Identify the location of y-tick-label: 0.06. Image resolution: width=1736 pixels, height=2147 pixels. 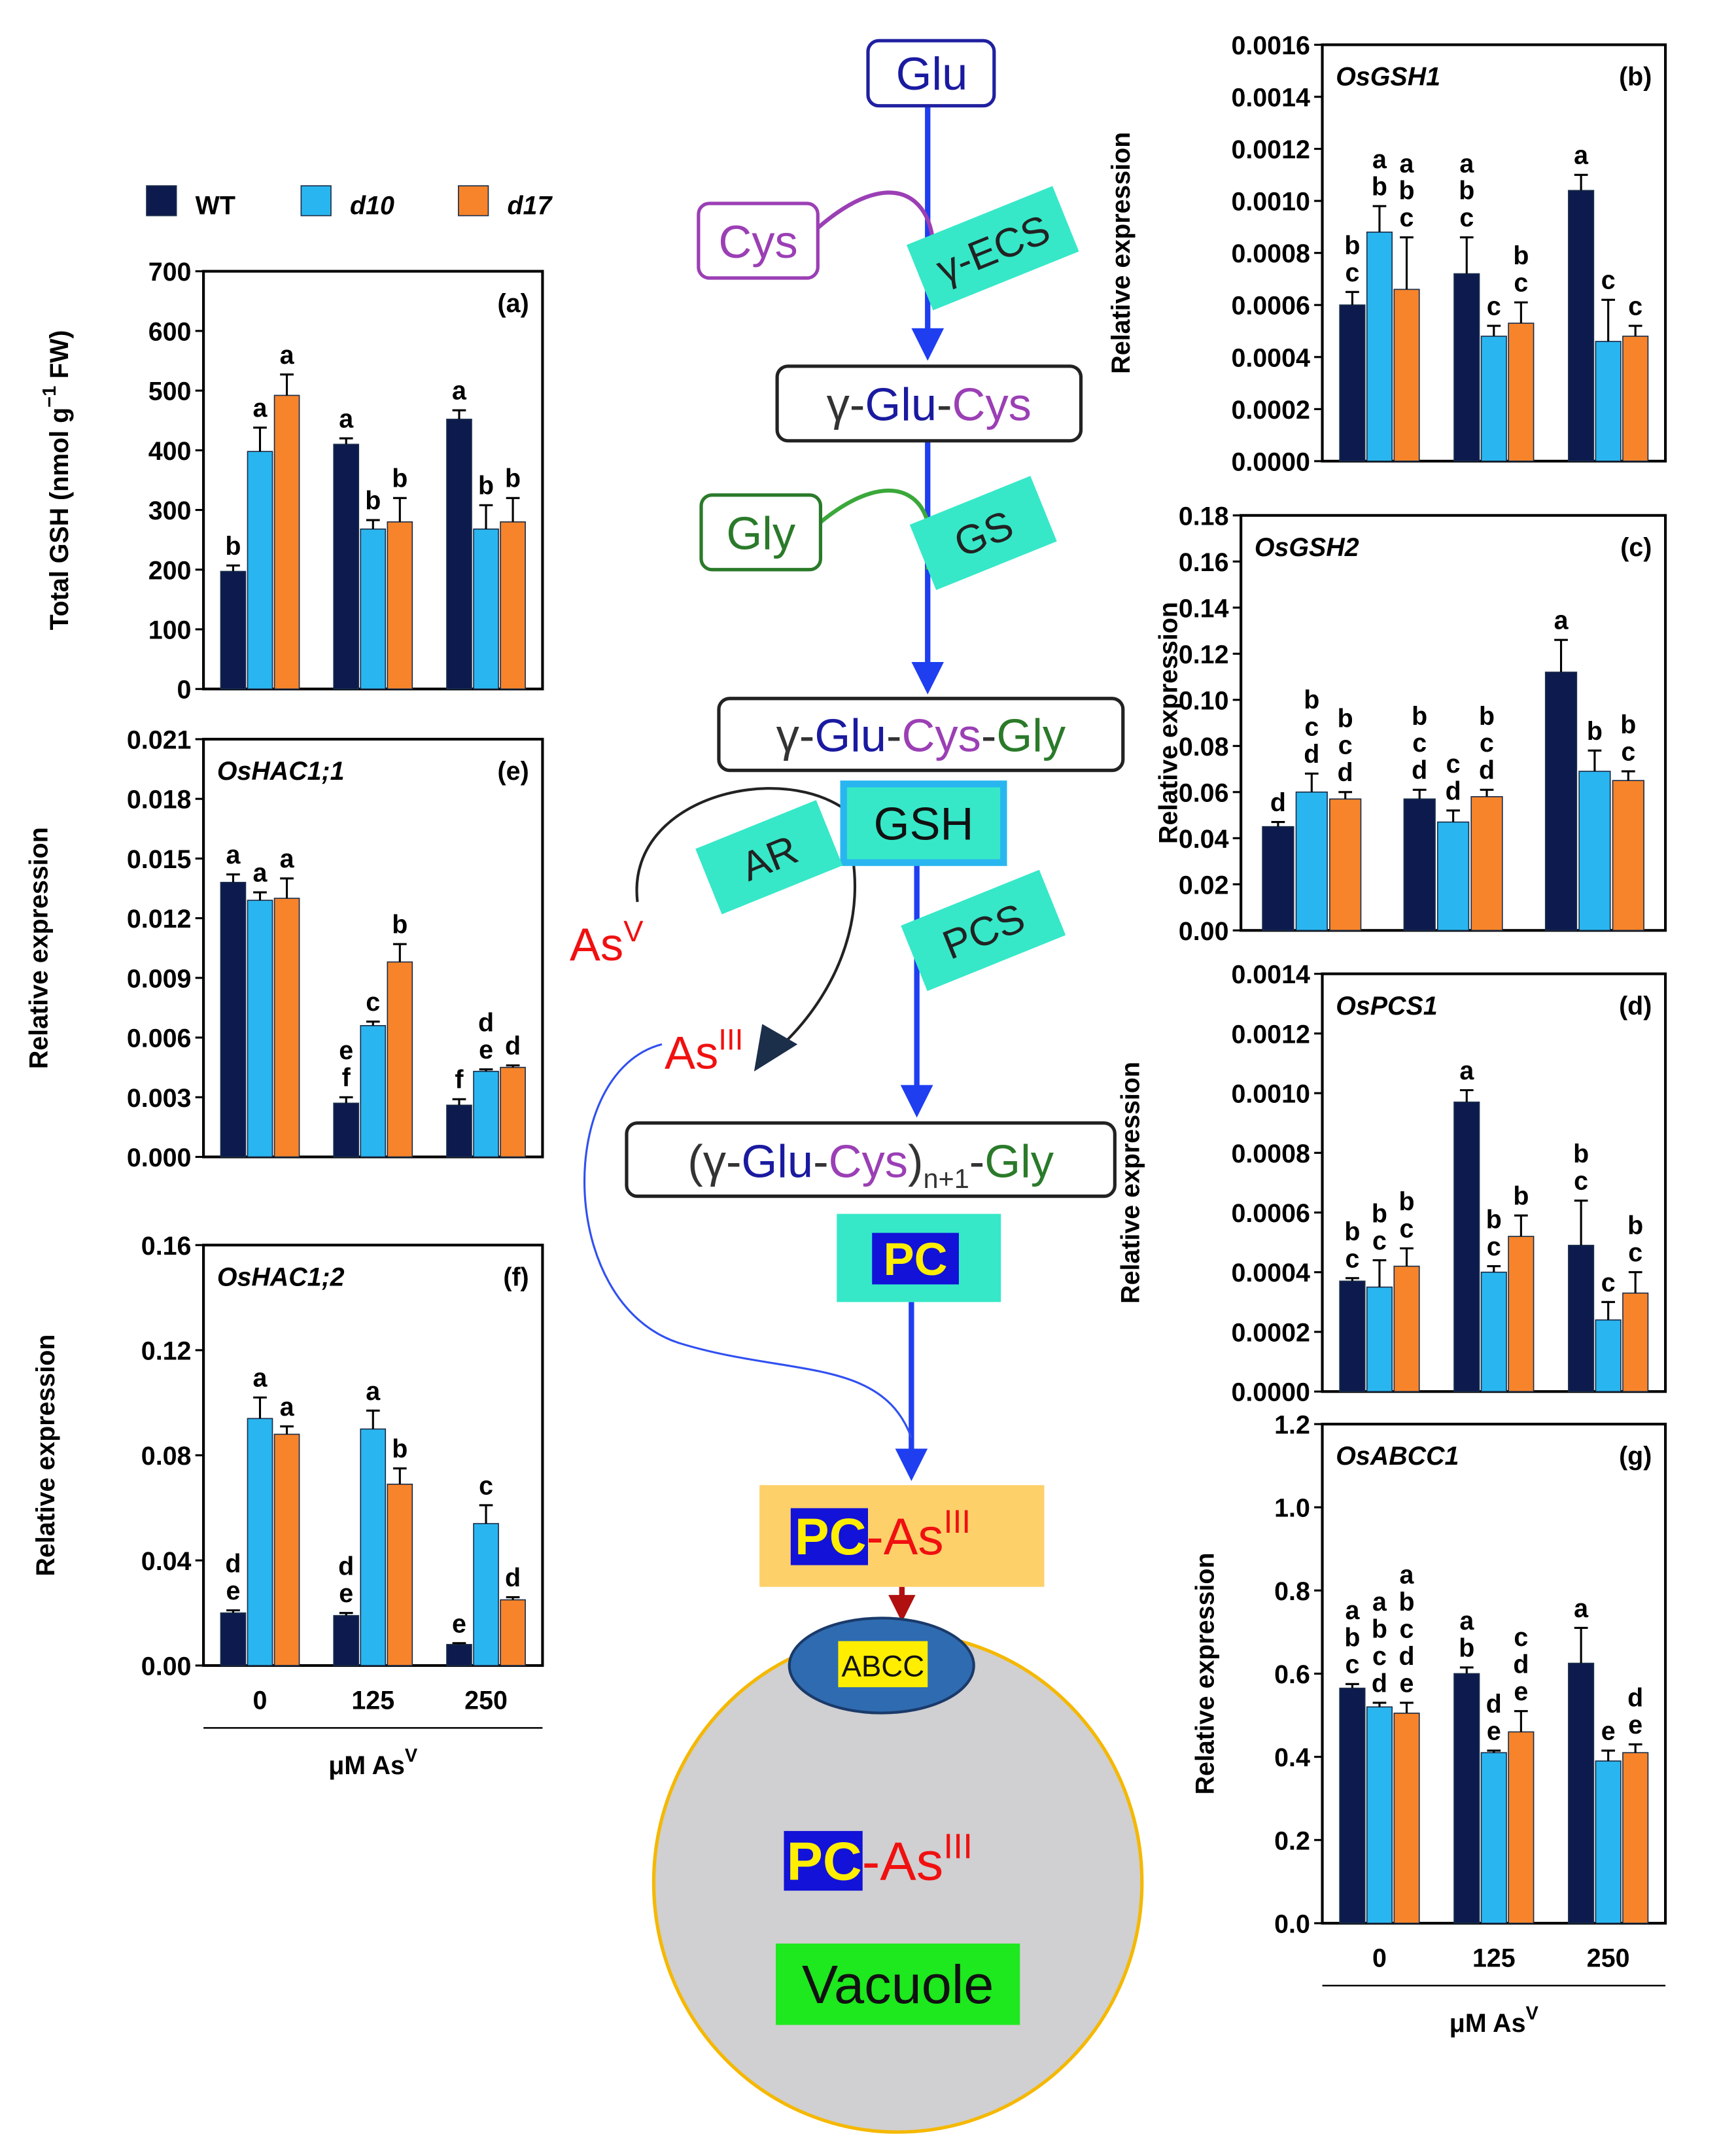
(1204, 792).